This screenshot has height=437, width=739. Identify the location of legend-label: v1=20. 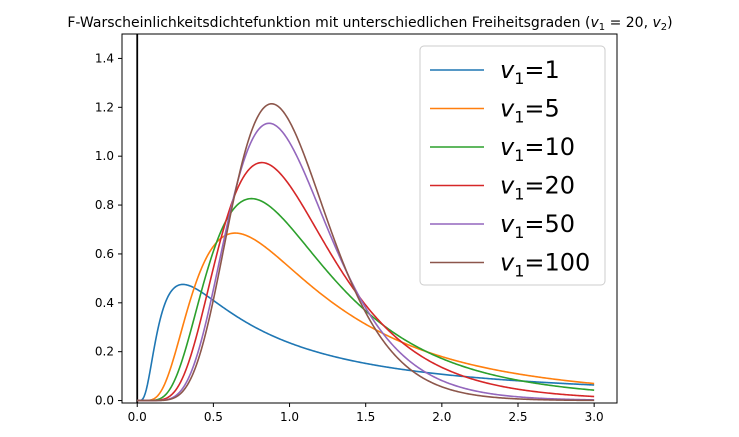
(537, 188).